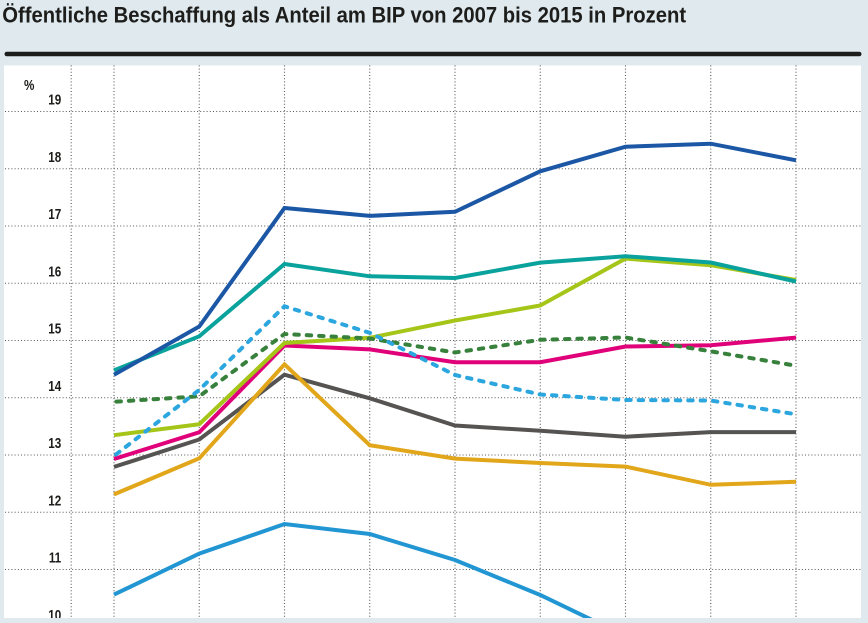 Image resolution: width=868 pixels, height=623 pixels. Describe the element at coordinates (55, 557) in the screenshot. I see `svg-text: 11` at that location.